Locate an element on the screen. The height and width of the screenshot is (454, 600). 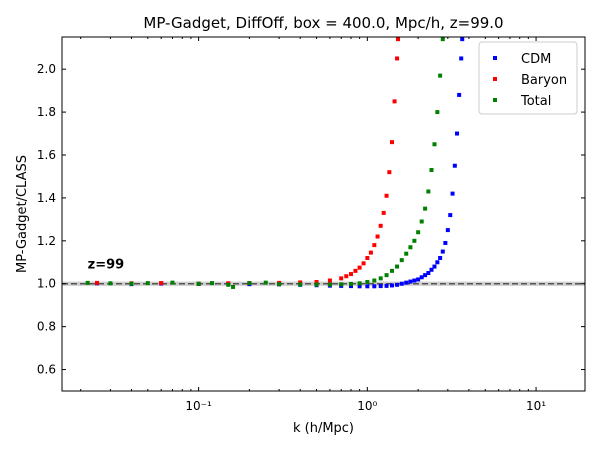
reference-layer is located at coordinates (323, 283).